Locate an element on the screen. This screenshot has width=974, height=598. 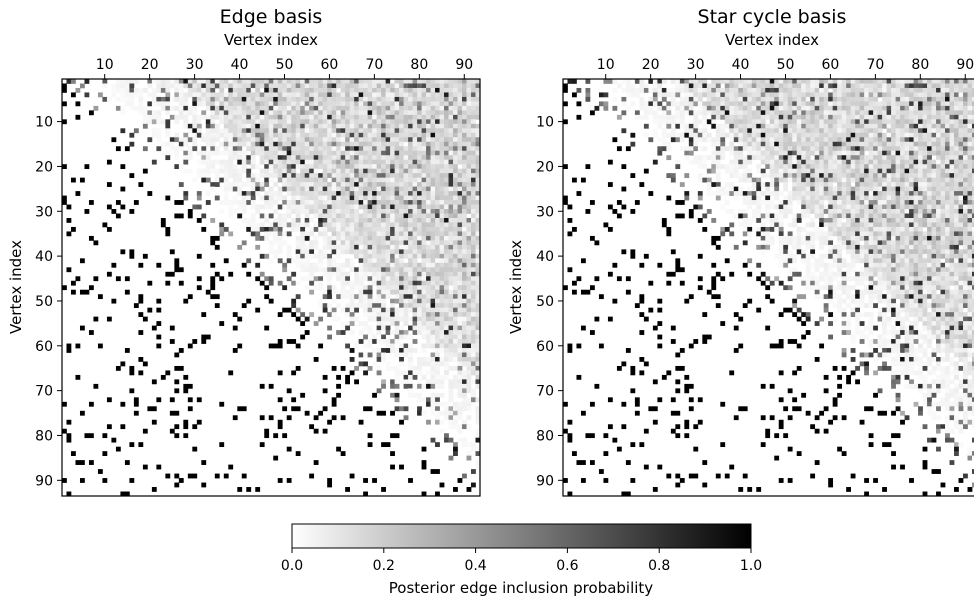
y-tick-label: 80 is located at coordinates (44, 436).